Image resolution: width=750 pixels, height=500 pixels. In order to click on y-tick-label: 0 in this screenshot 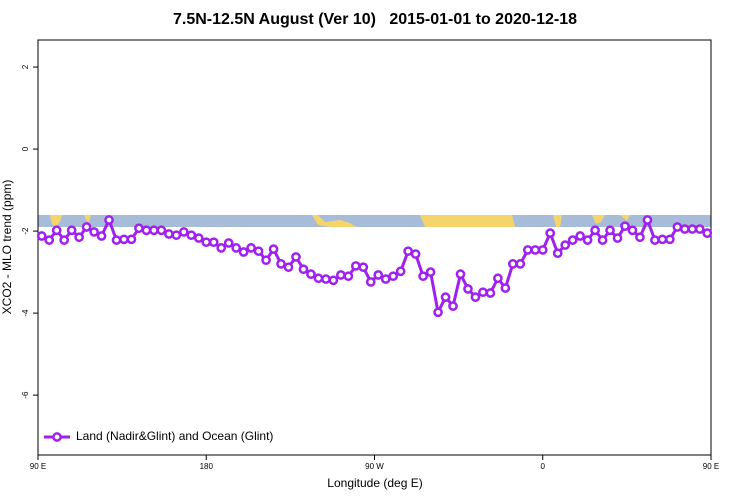, I will do `click(25, 148)`.